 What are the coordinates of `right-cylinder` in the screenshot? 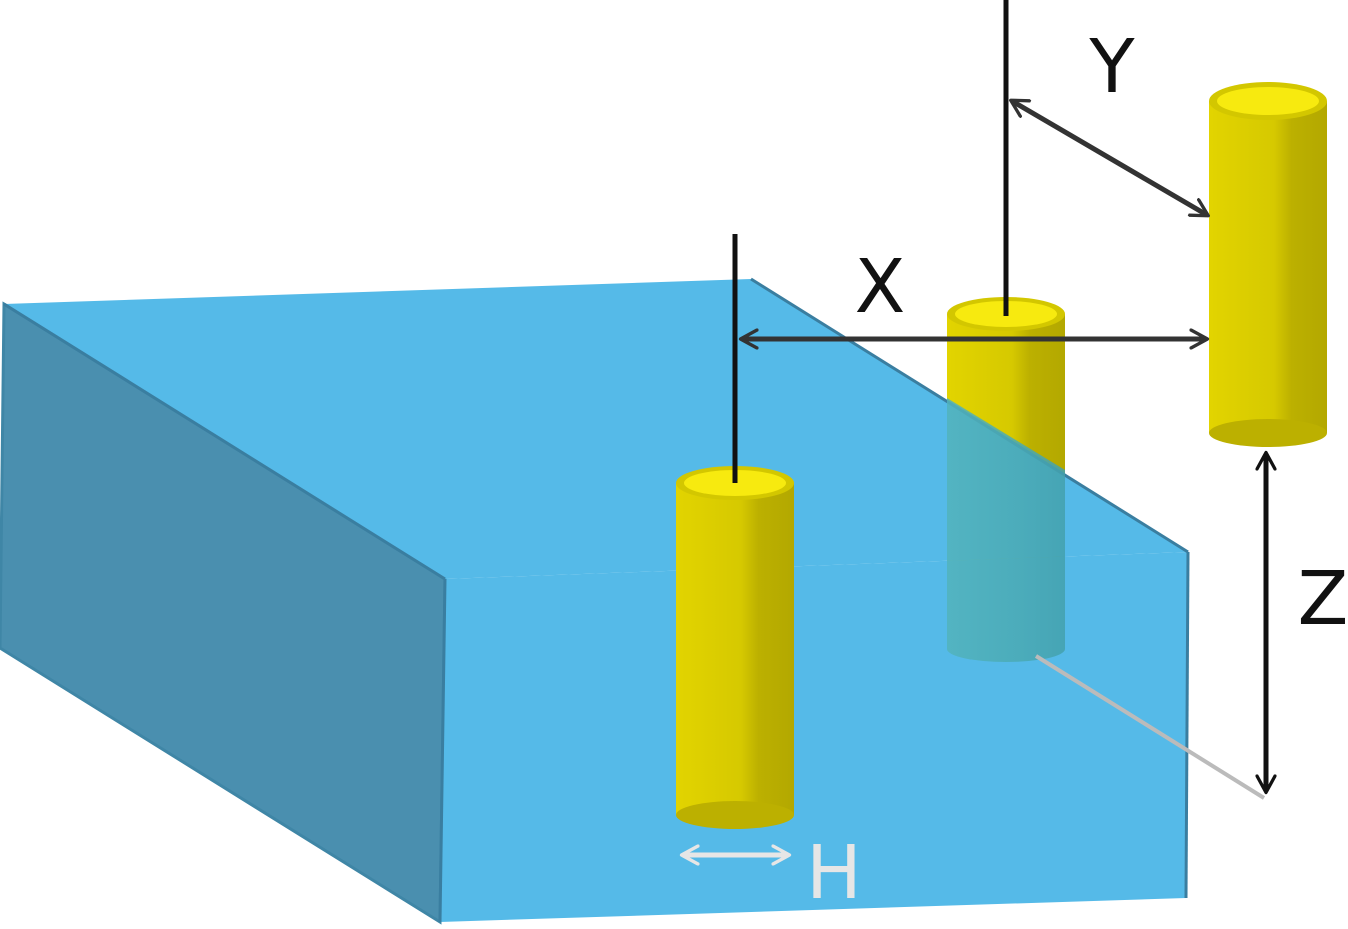 It's located at (1268, 264).